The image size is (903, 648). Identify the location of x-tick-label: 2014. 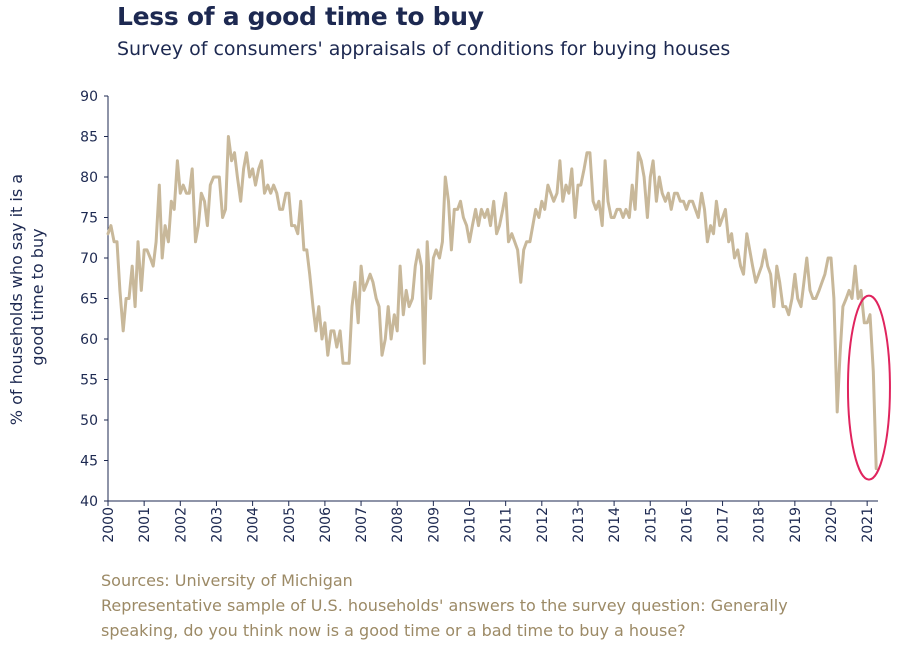
(615, 525).